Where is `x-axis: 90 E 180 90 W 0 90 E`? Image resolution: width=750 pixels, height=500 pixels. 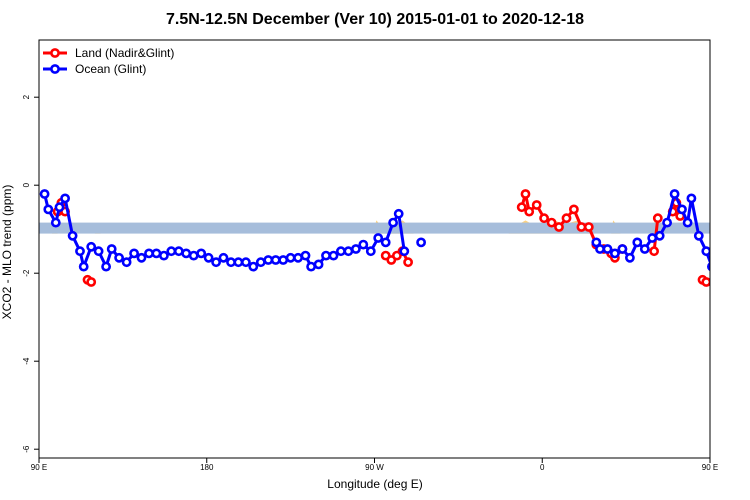 x-axis: 90 E 180 90 W 0 90 E is located at coordinates (374, 465).